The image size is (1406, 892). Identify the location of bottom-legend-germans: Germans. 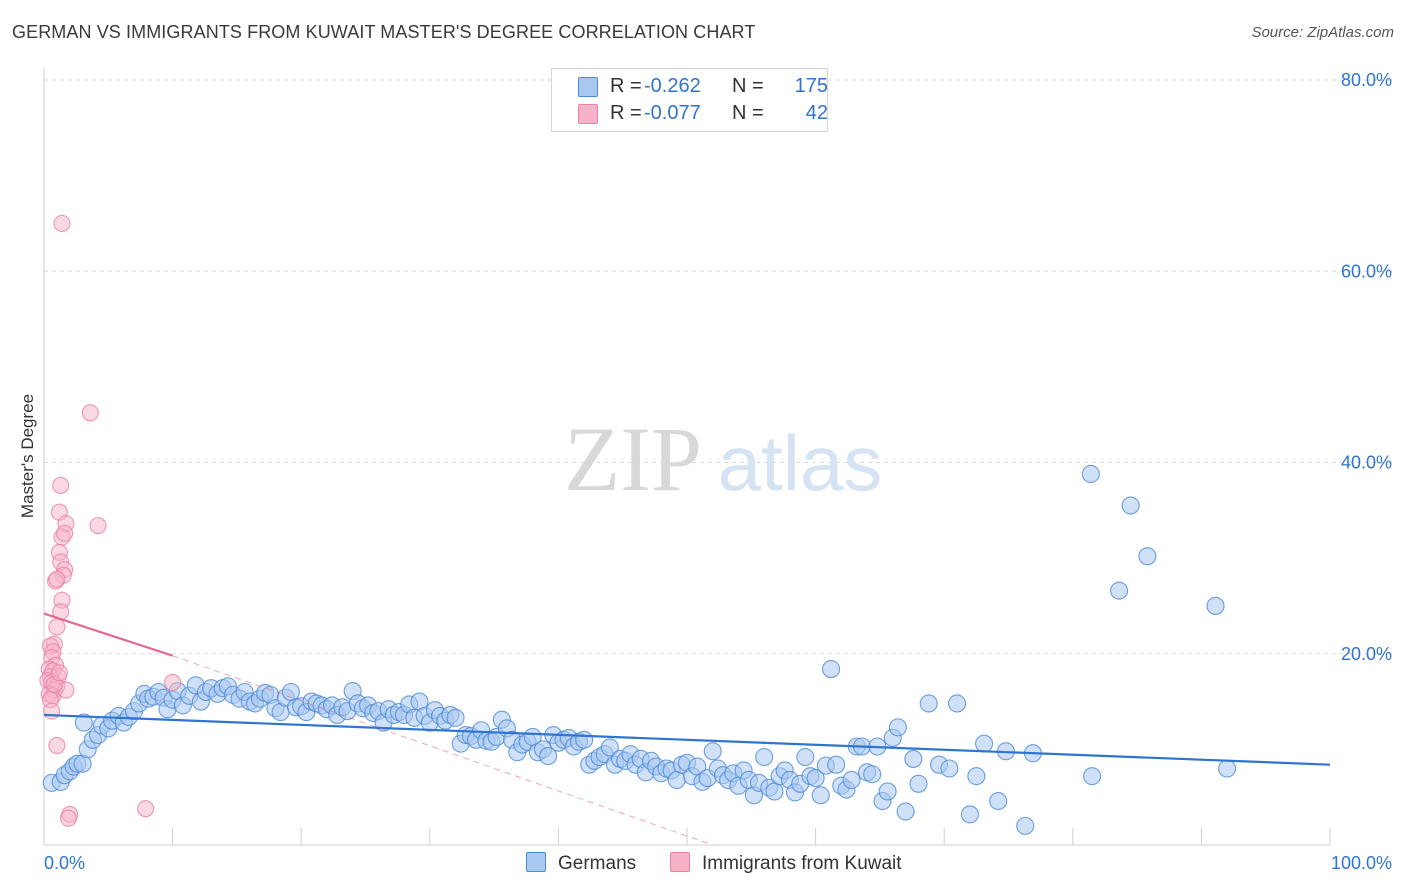
(581, 863).